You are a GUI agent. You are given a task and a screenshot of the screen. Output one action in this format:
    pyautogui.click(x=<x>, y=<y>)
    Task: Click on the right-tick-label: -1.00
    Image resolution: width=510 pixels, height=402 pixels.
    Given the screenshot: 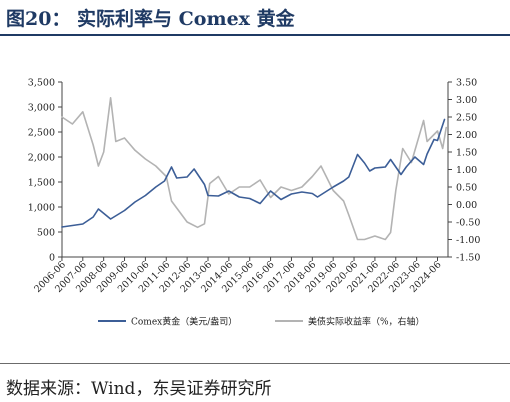 What is the action you would take?
    pyautogui.click(x=468, y=240)
    